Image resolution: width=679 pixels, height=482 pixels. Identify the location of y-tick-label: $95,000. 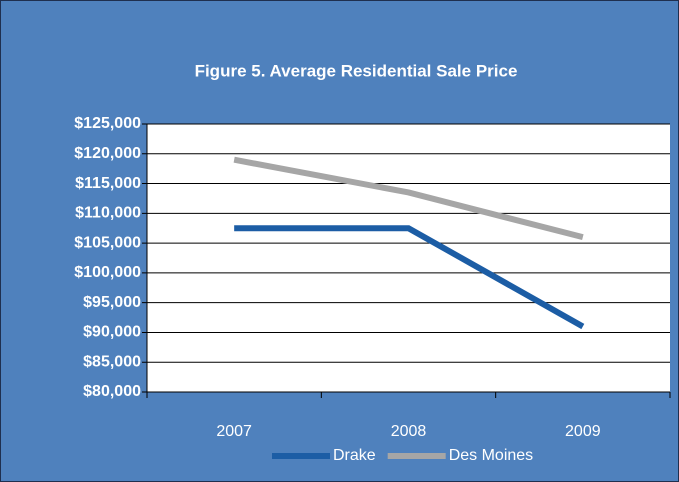
(112, 302).